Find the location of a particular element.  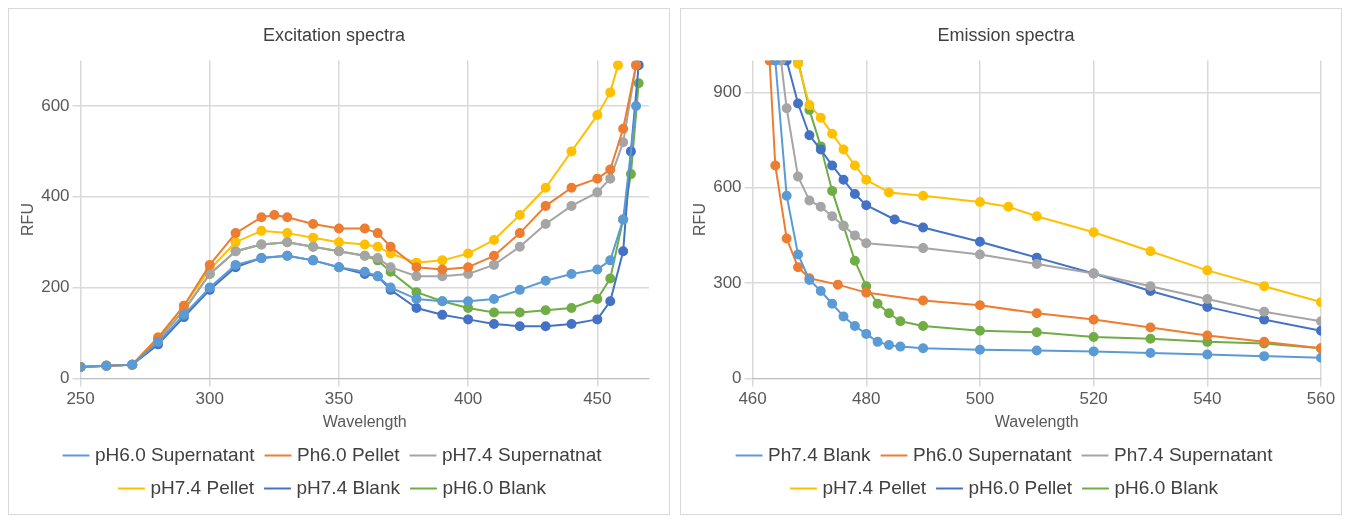

legend-label: pH7.4 Supernatnat is located at coordinates (522, 454).